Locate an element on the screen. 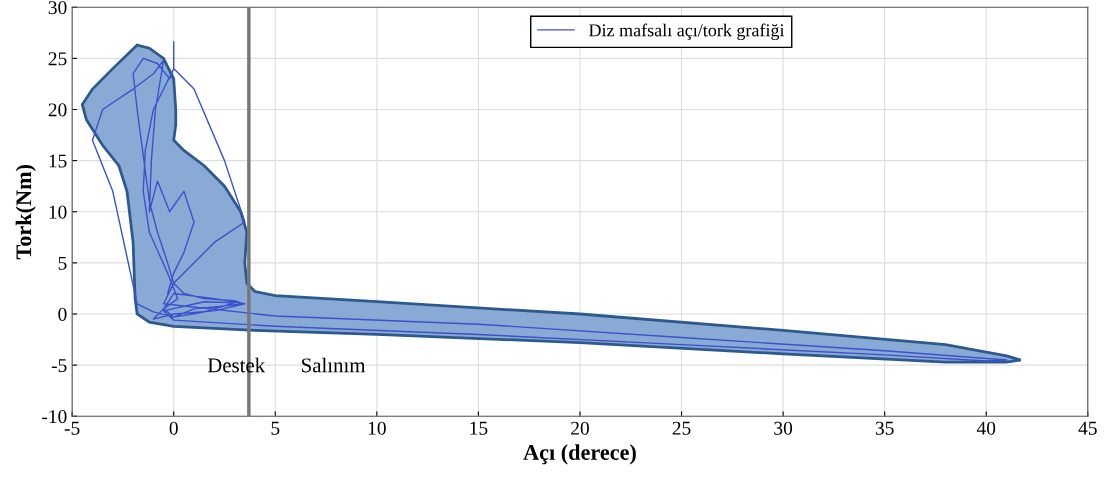 Image resolution: width=1110 pixels, height=484 pixels. y-tick-label: 30 is located at coordinates (57, 8).